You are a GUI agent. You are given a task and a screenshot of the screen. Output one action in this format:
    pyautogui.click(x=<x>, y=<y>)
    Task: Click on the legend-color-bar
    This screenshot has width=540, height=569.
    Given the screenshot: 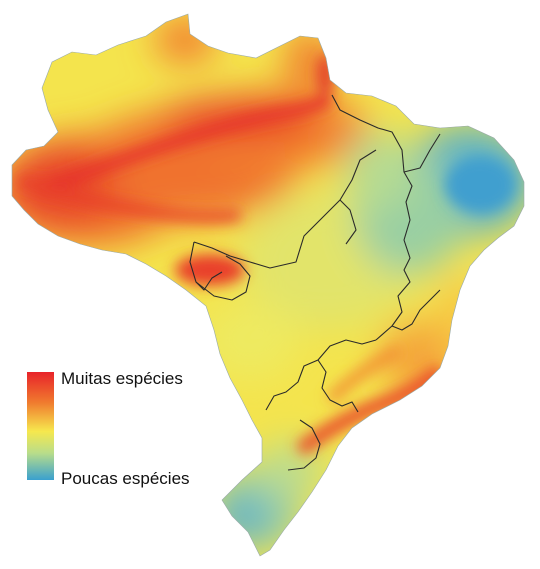 What is the action you would take?
    pyautogui.click(x=40, y=426)
    